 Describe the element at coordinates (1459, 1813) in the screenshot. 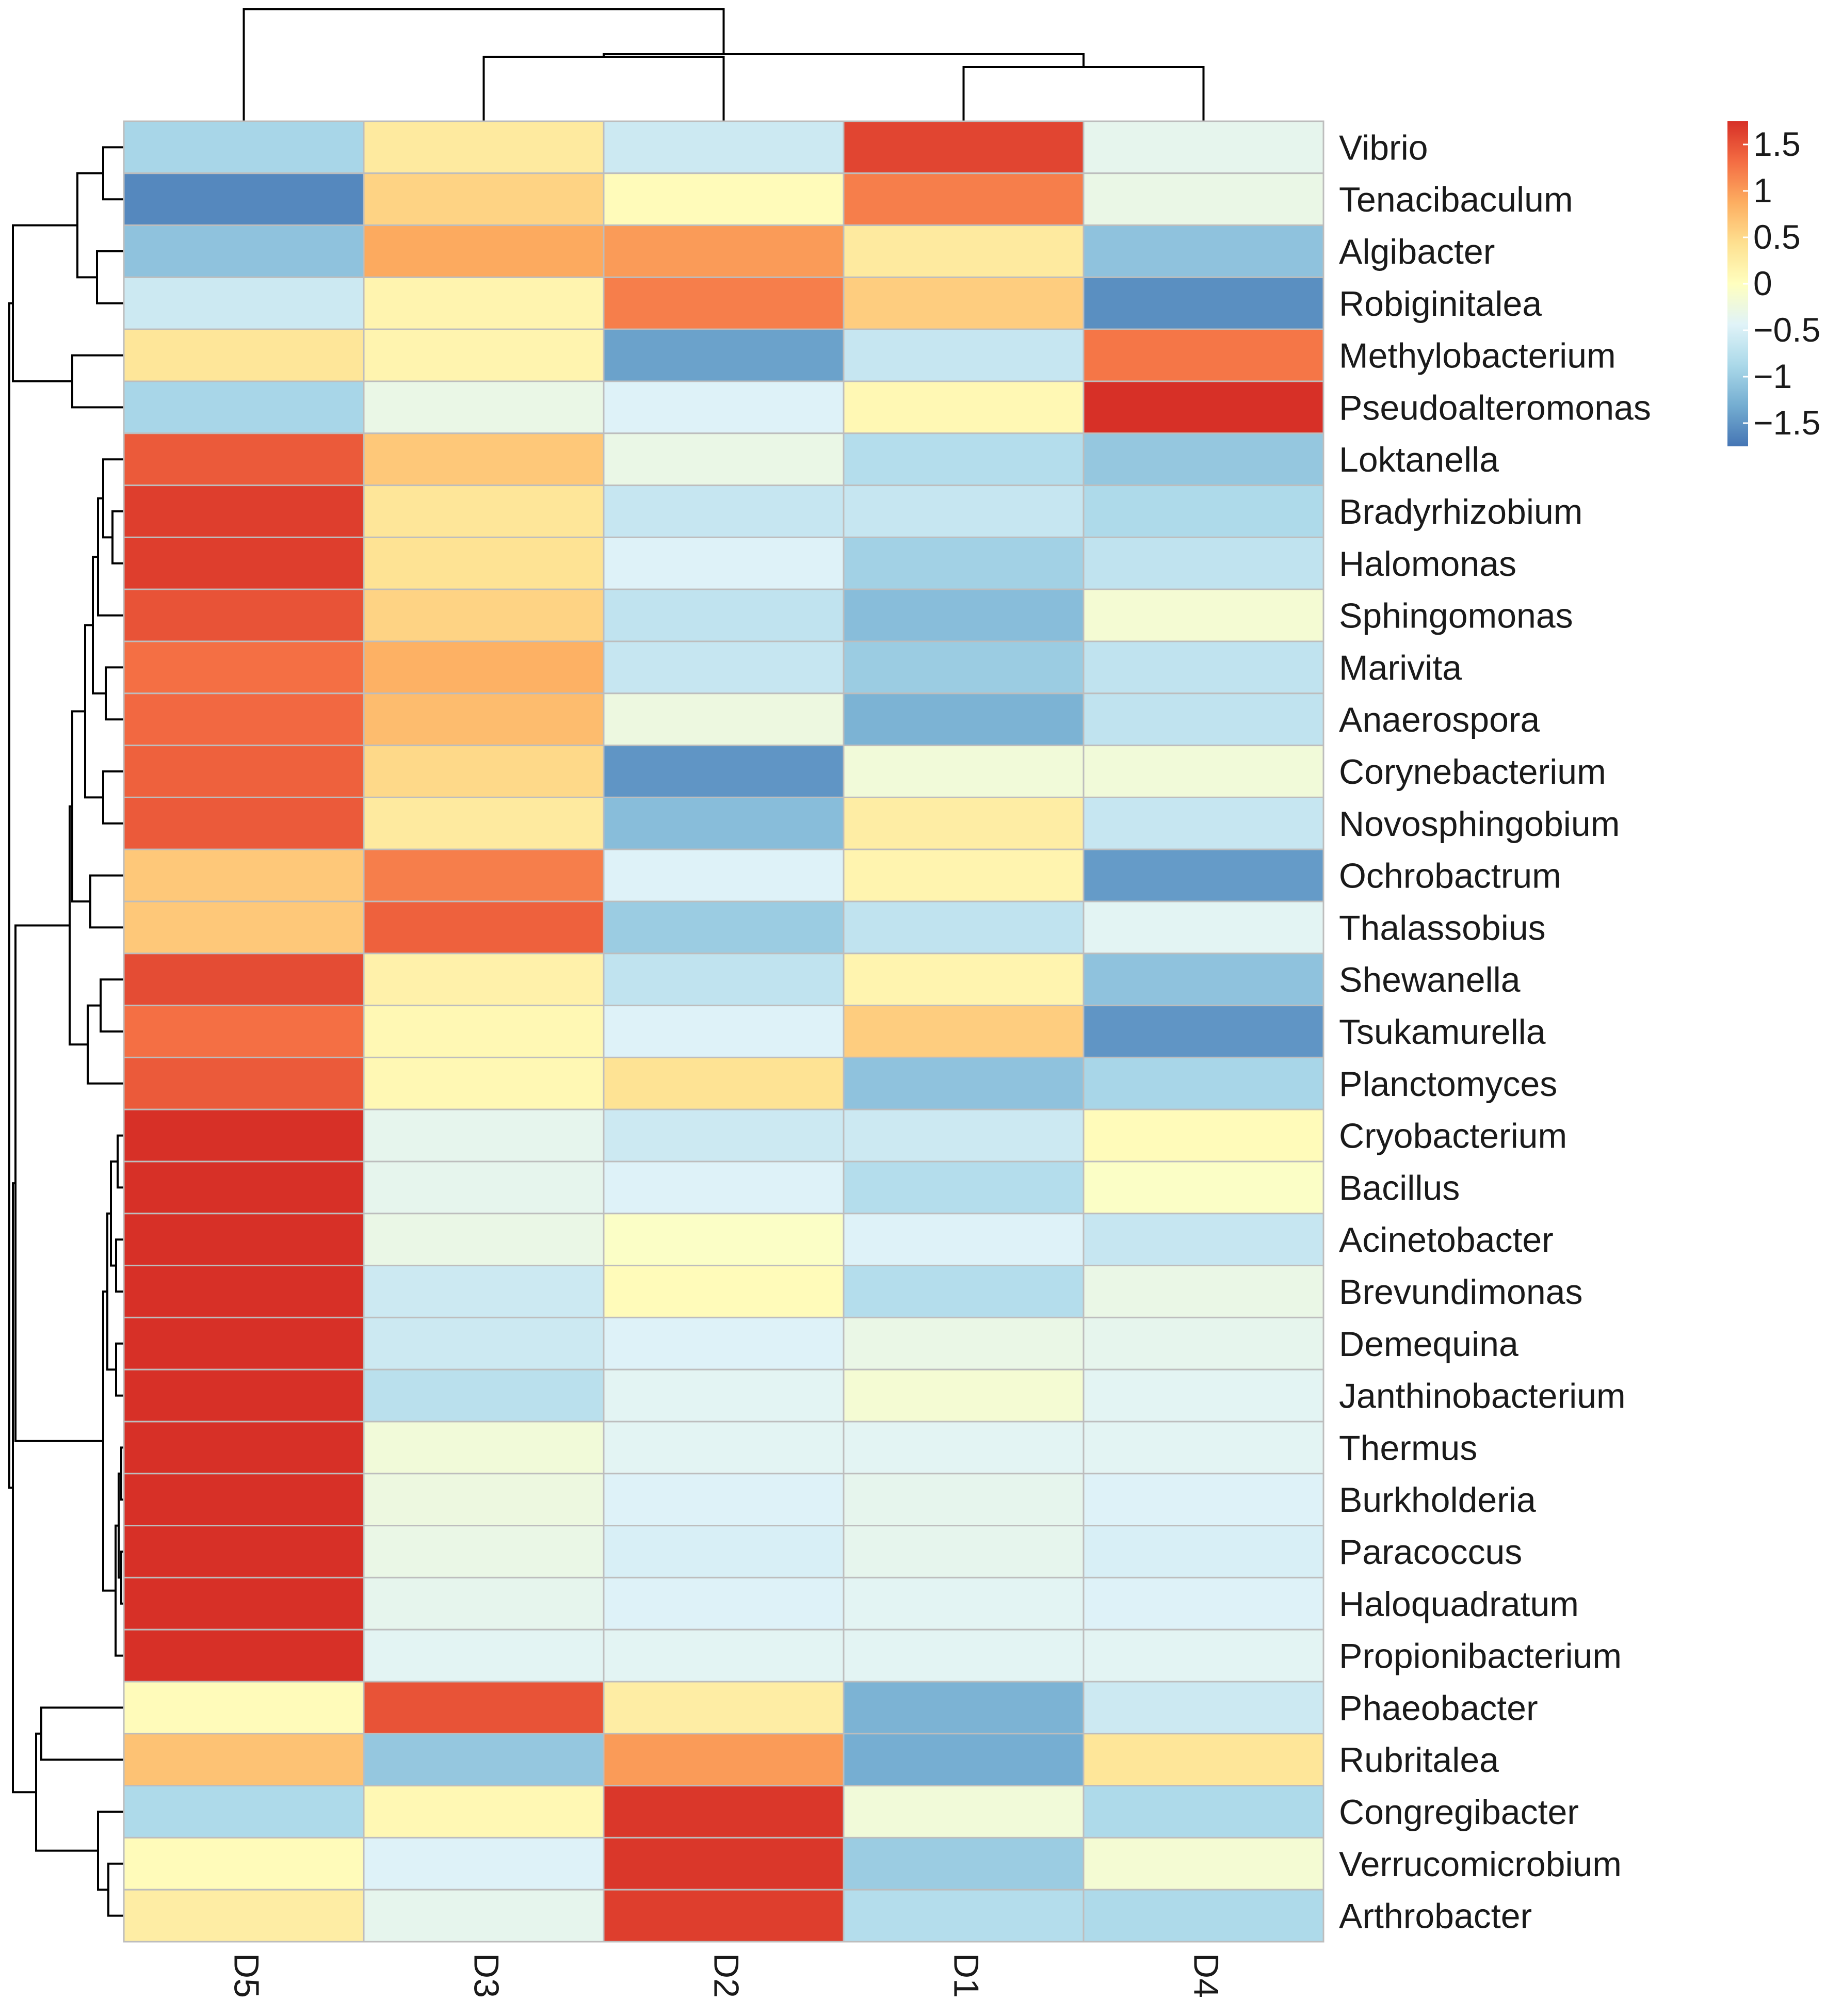

I see `row-label: Congregibacter` at that location.